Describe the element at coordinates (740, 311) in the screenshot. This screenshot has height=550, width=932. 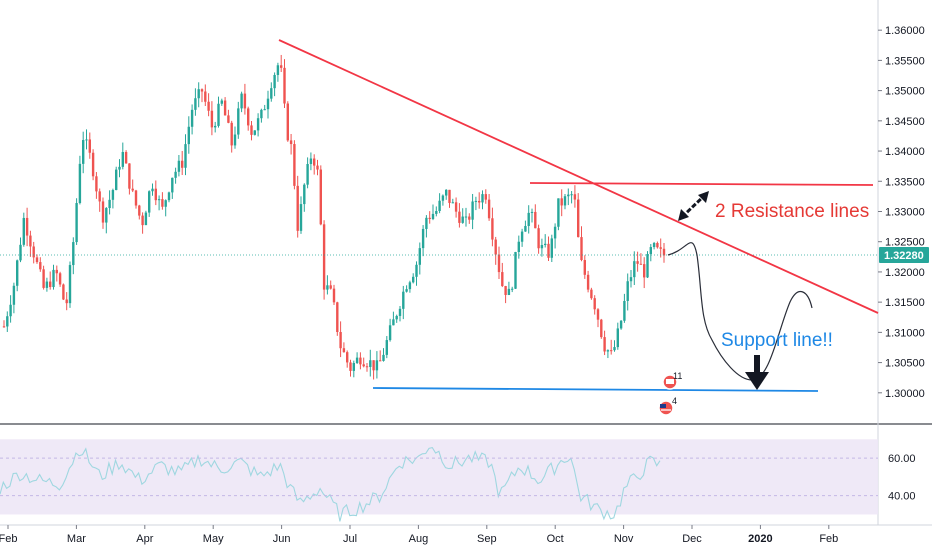
I see `projection-path` at that location.